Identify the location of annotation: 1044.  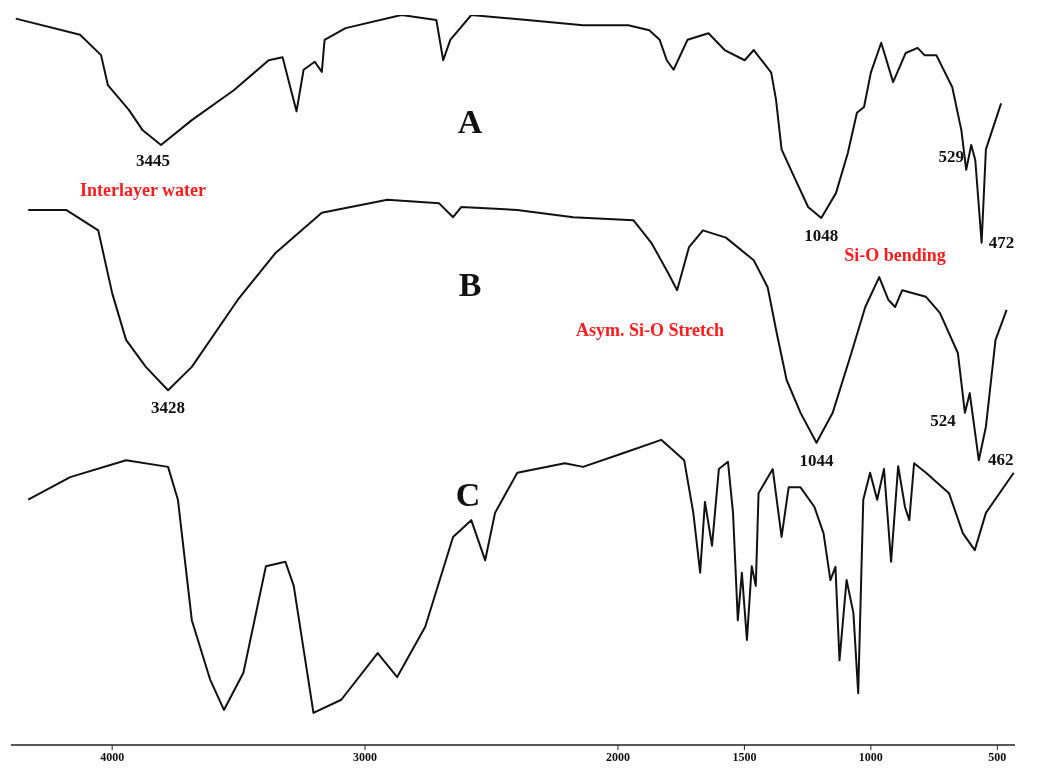
(816, 460).